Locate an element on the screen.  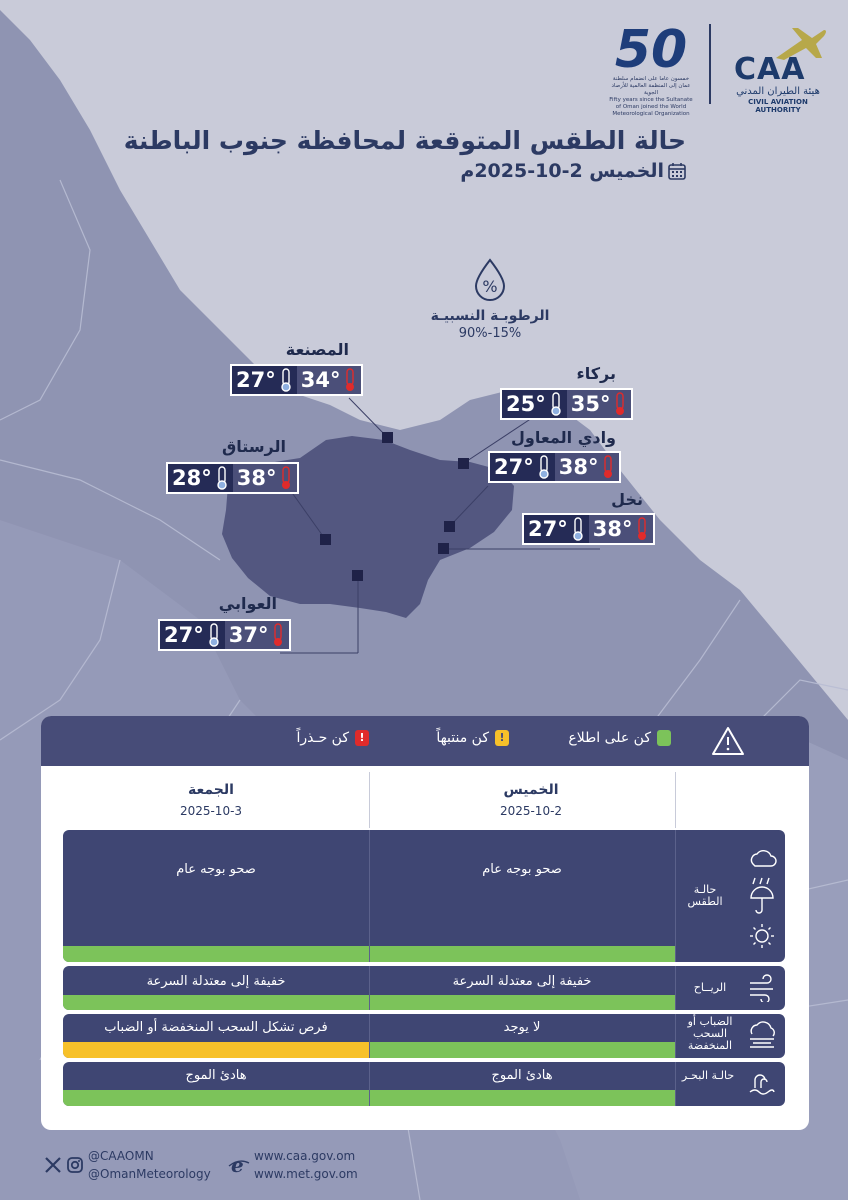
city-name-nakhal: نخل is located at coordinates (627, 499).